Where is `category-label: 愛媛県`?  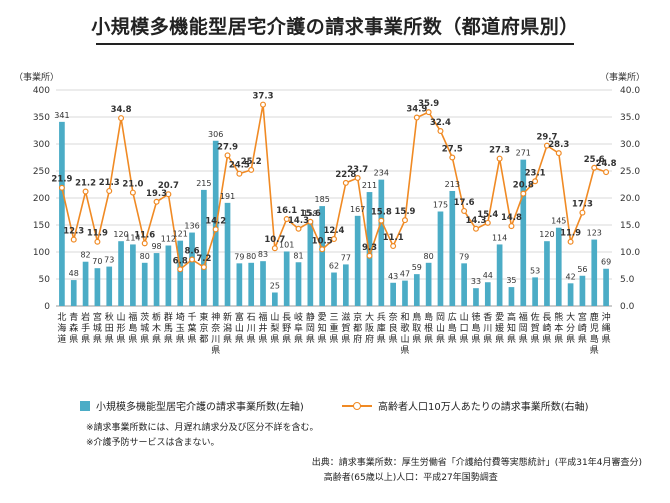 category-label: 愛媛県 is located at coordinates (499, 328).